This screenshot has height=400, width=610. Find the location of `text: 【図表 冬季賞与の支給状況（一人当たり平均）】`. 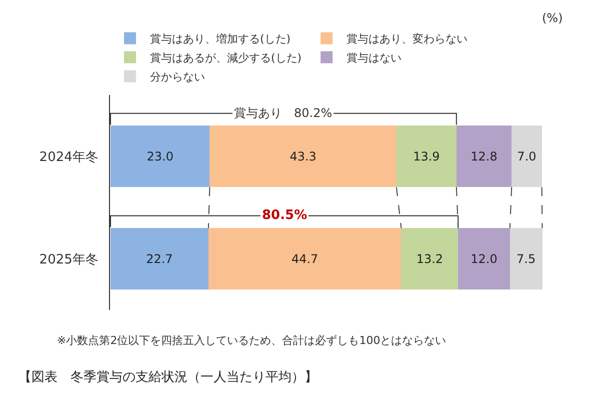

text: 【図表 冬季賞与の支給状況（一人当たり平均）】 is located at coordinates (168, 378).